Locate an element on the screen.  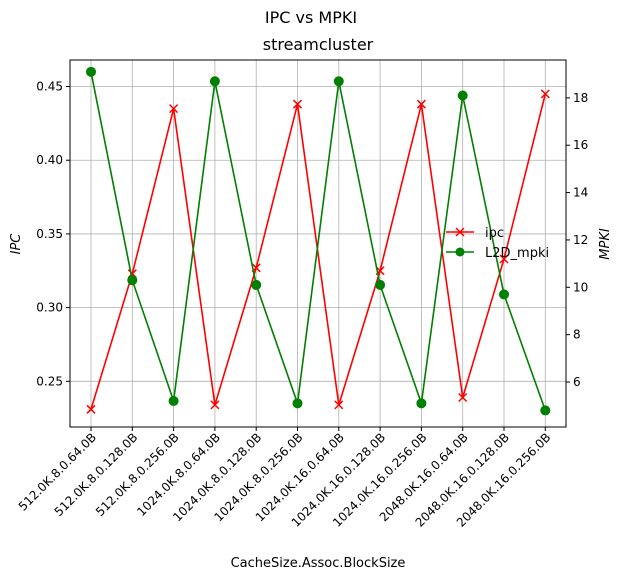
legend: ipc L2D_mpki is located at coordinates (497, 243).